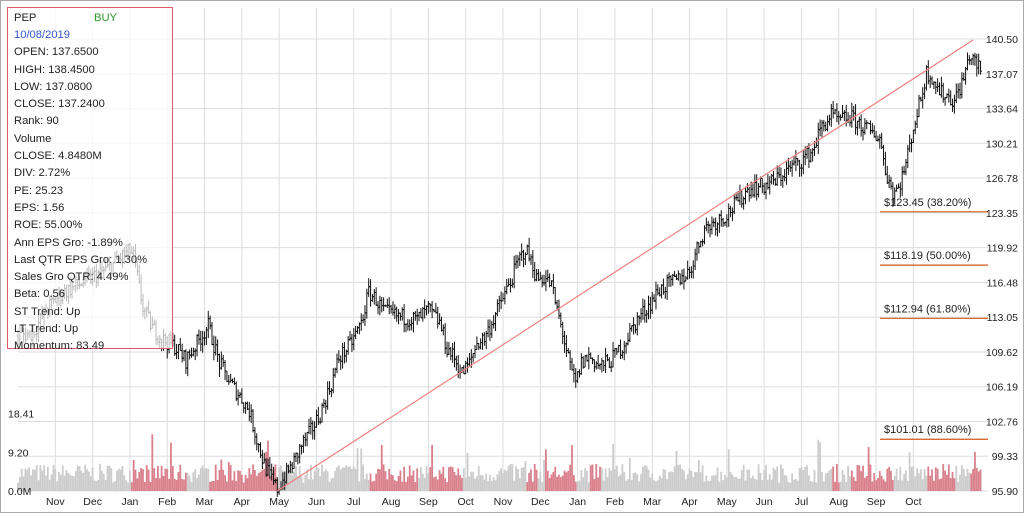 This screenshot has height=513, width=1024. What do you see at coordinates (727, 502) in the screenshot?
I see `time-tick-label: May` at bounding box center [727, 502].